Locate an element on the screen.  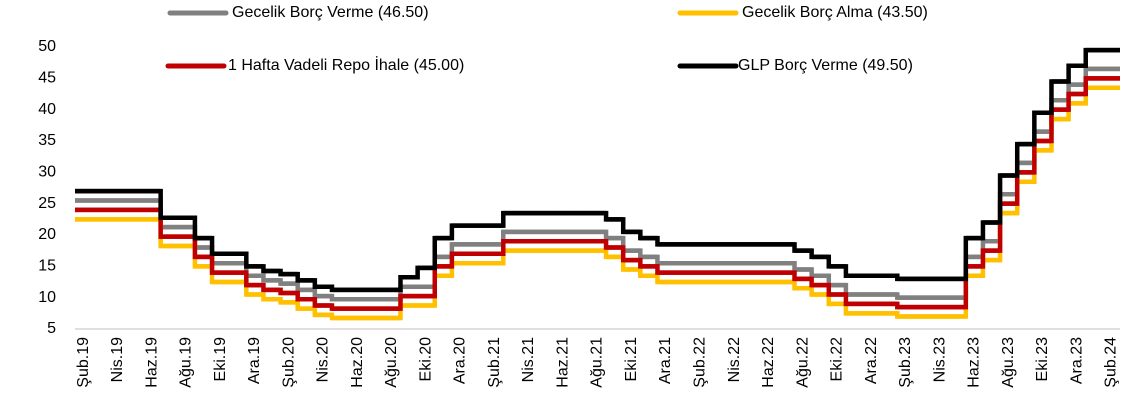
y-tick-label: 35 is located at coordinates (47, 140).